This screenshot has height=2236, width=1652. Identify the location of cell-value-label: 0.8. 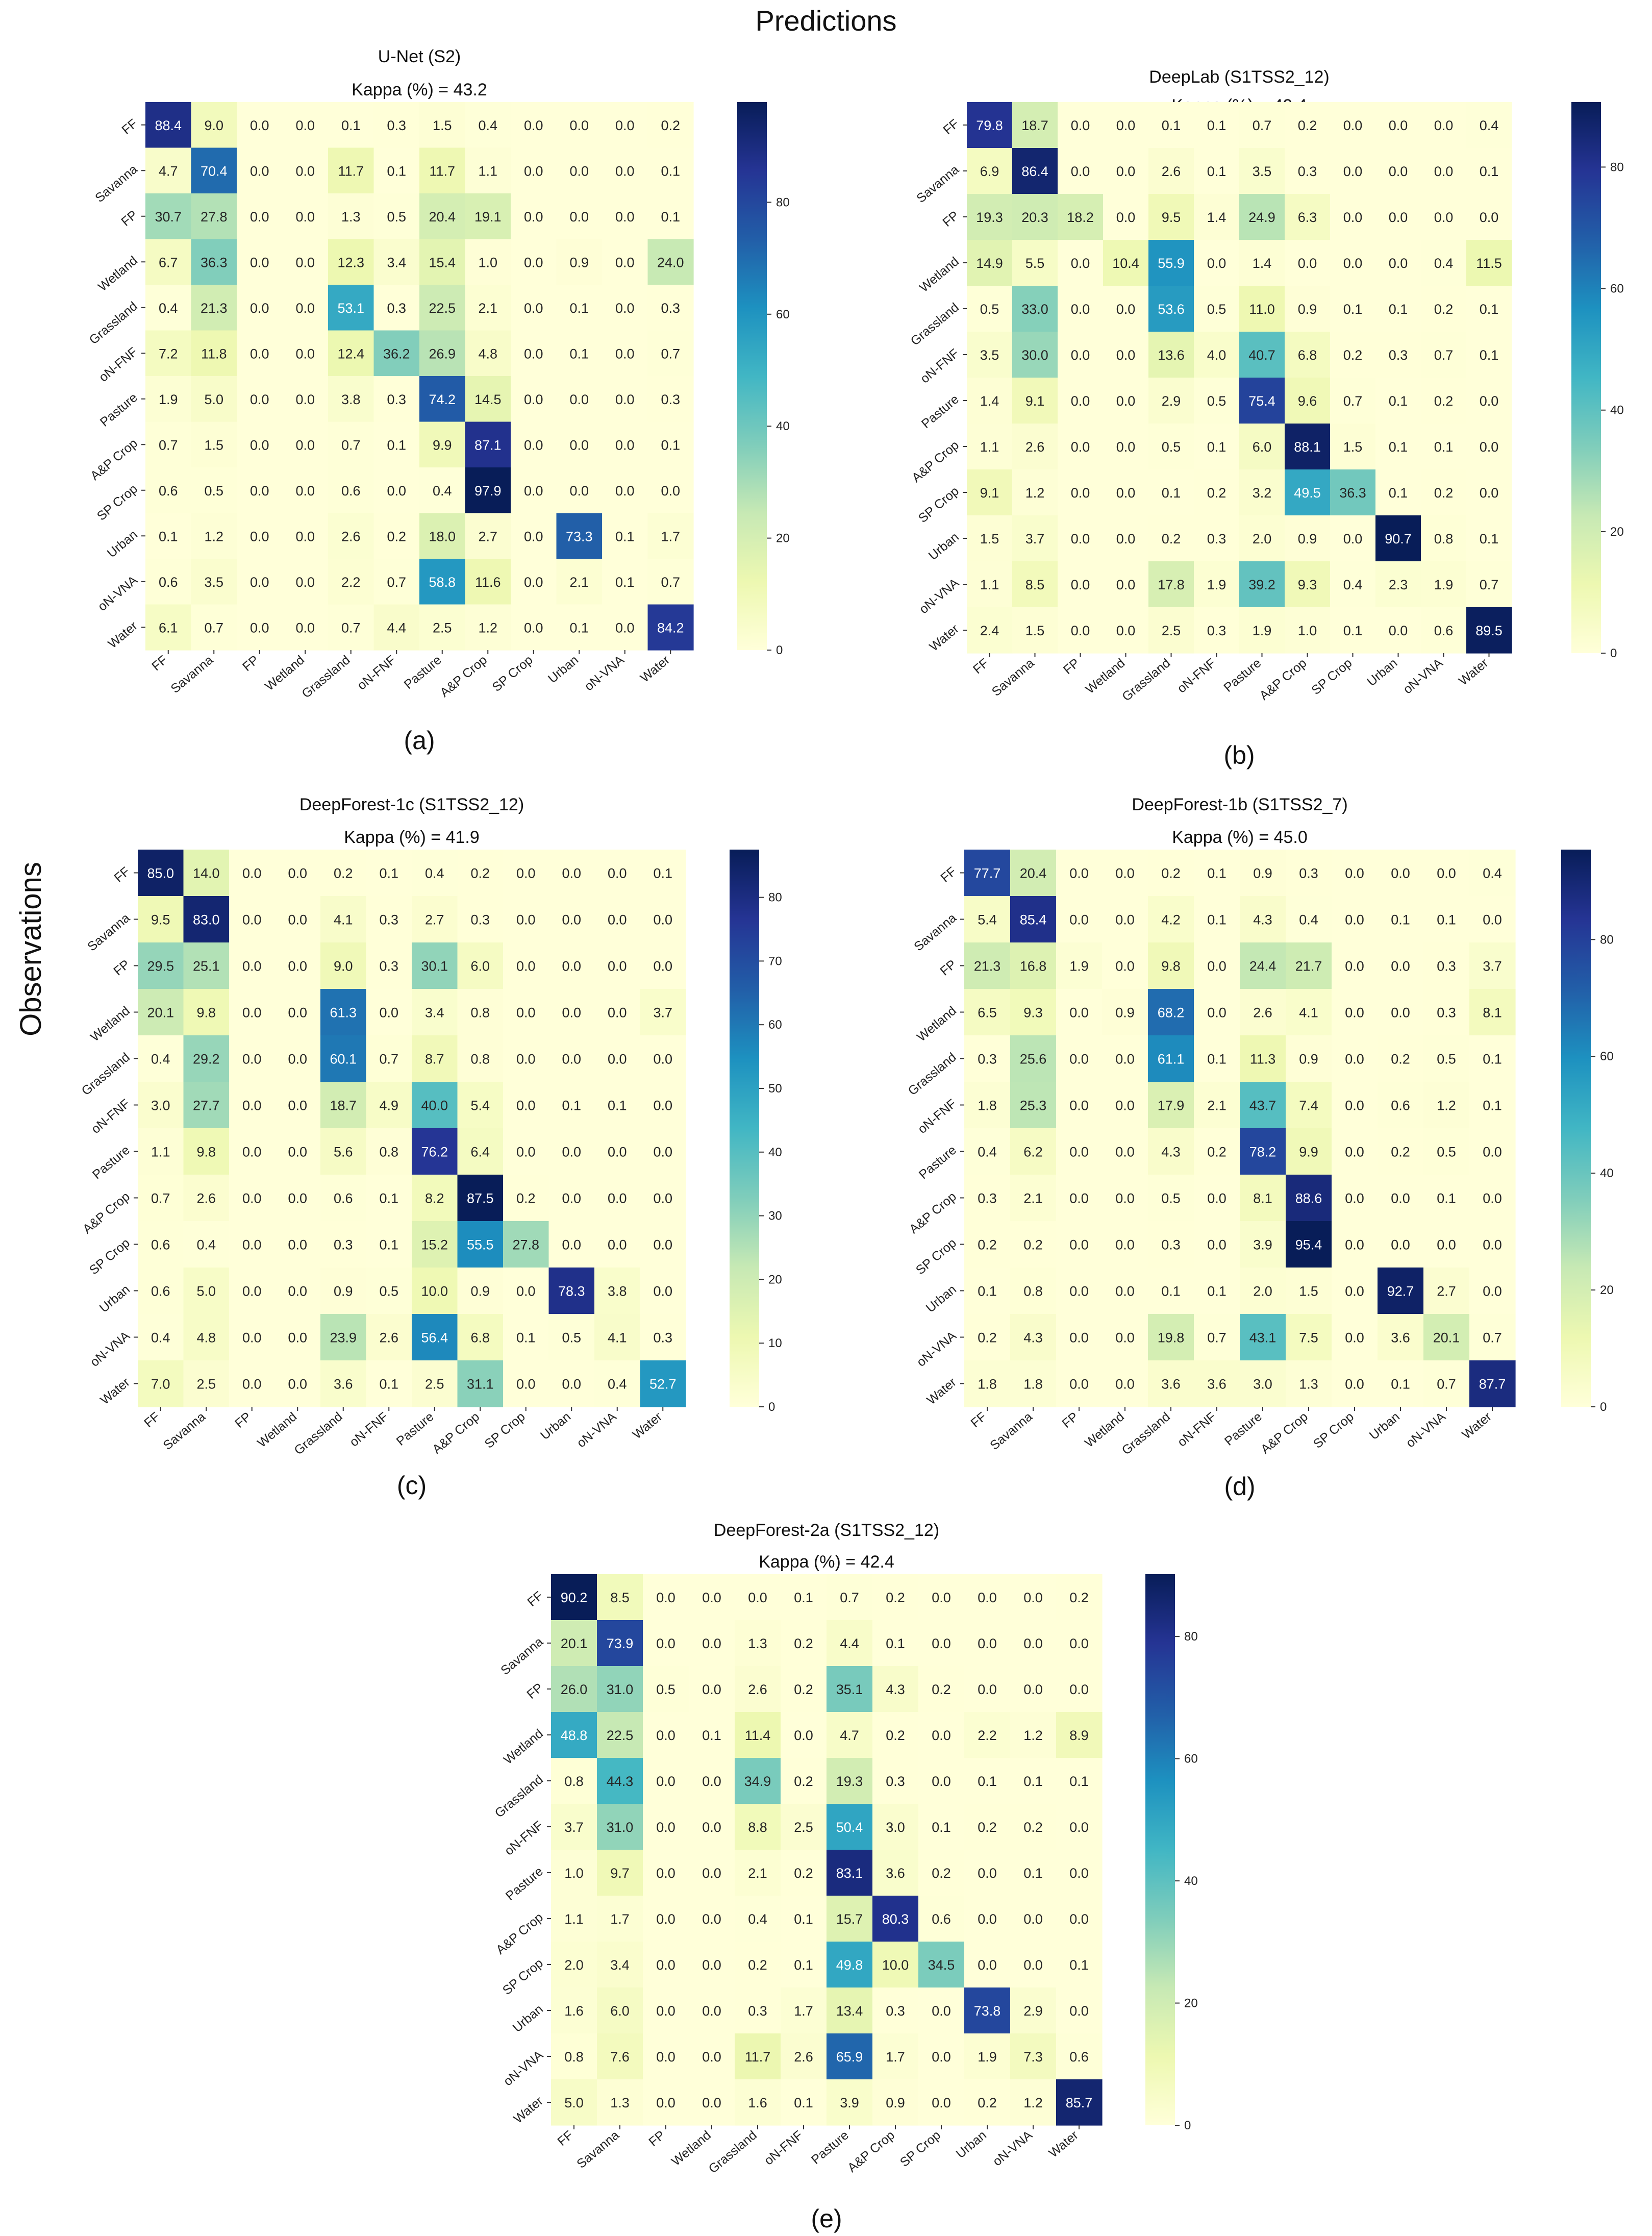
(574, 1781).